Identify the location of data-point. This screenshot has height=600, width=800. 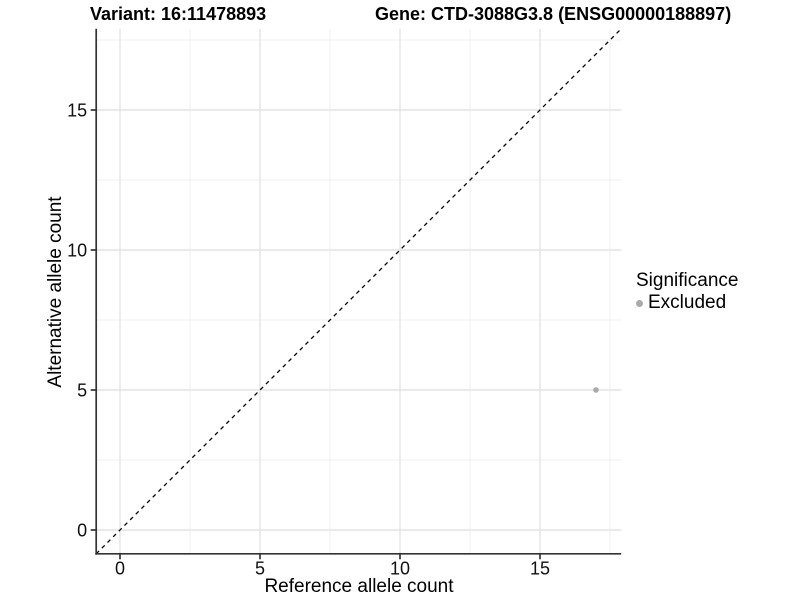
(596, 390).